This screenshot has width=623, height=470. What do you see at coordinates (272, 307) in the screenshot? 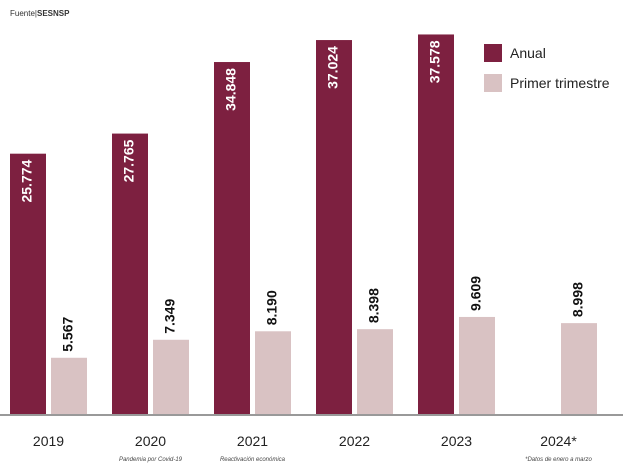
I see `data-label-quarter-2: 8.190` at bounding box center [272, 307].